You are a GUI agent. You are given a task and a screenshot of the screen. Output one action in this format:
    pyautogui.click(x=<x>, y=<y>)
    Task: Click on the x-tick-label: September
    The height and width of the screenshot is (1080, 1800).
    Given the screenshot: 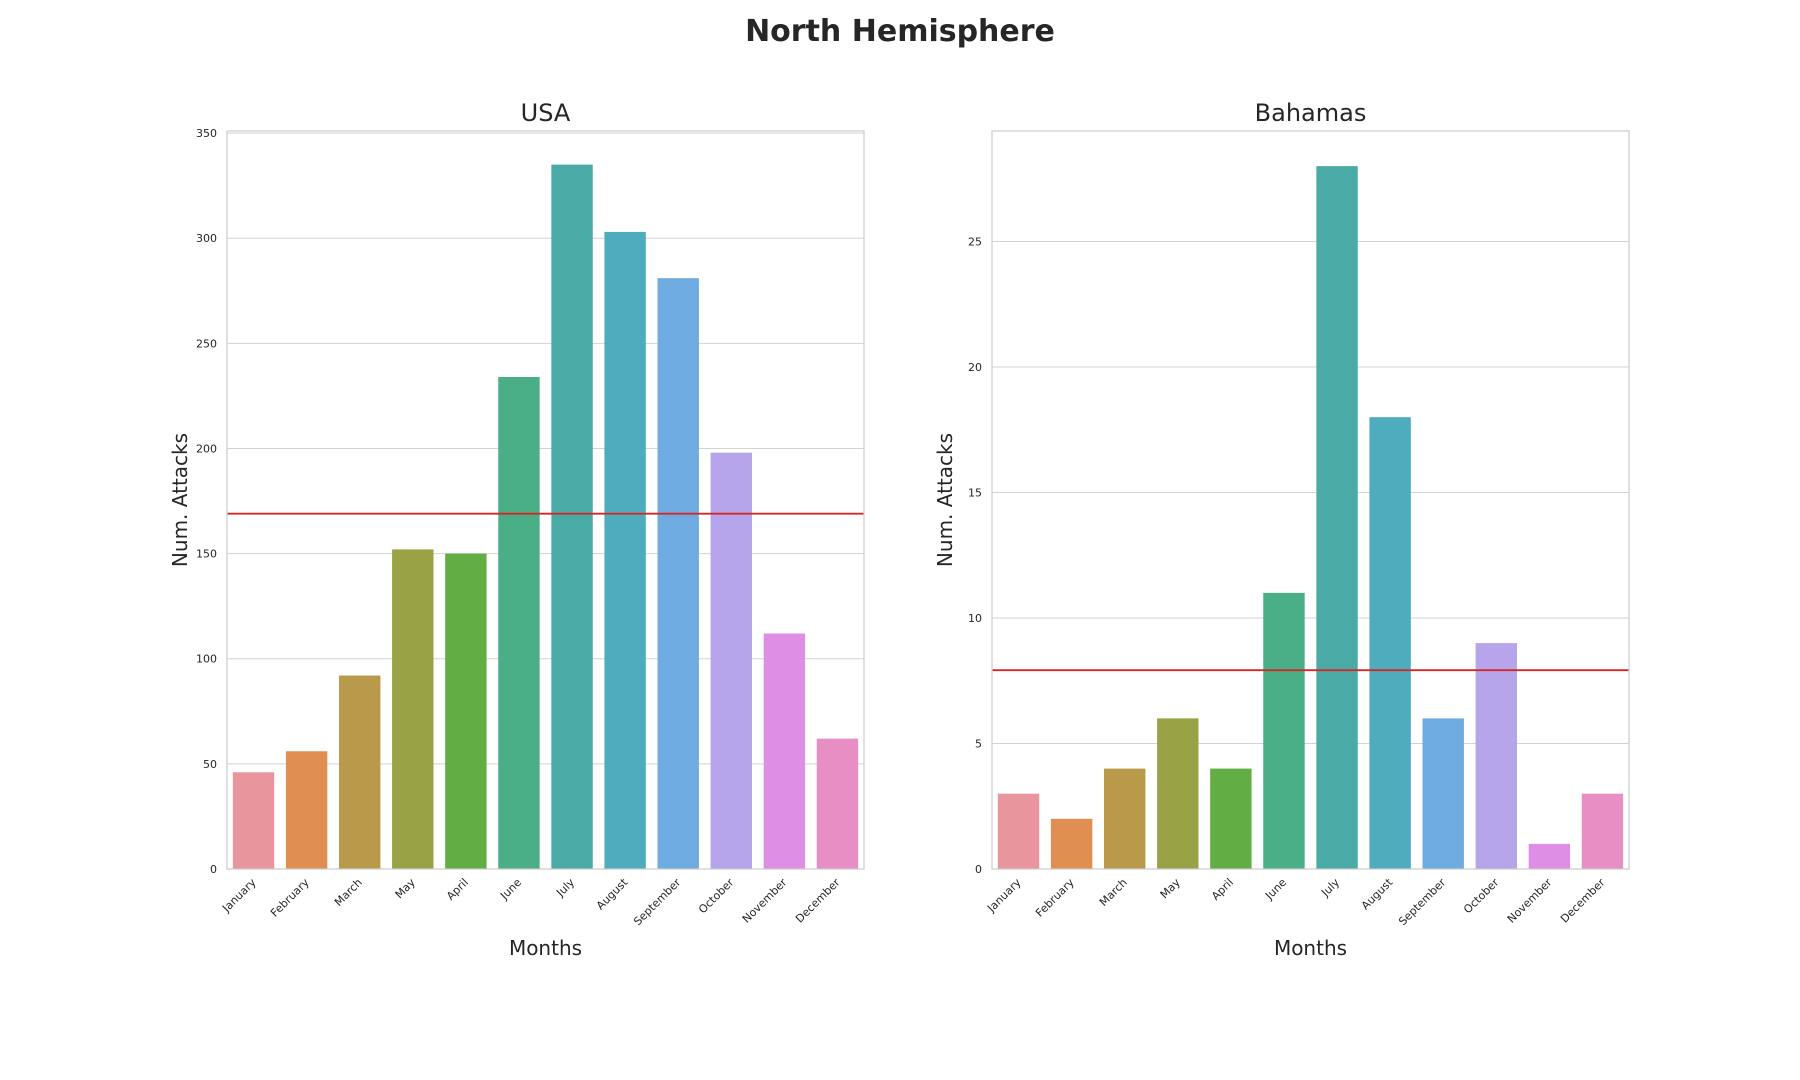 What is the action you would take?
    pyautogui.click(x=1422, y=902)
    